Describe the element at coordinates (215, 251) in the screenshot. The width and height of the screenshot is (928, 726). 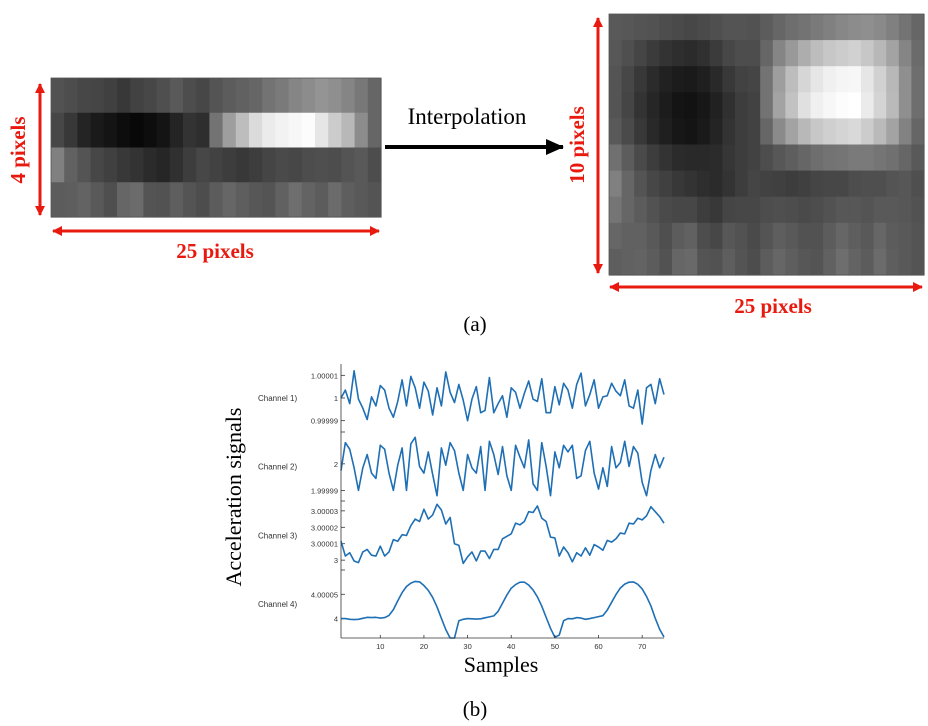
I see `left-width-label: 25 pixels` at that location.